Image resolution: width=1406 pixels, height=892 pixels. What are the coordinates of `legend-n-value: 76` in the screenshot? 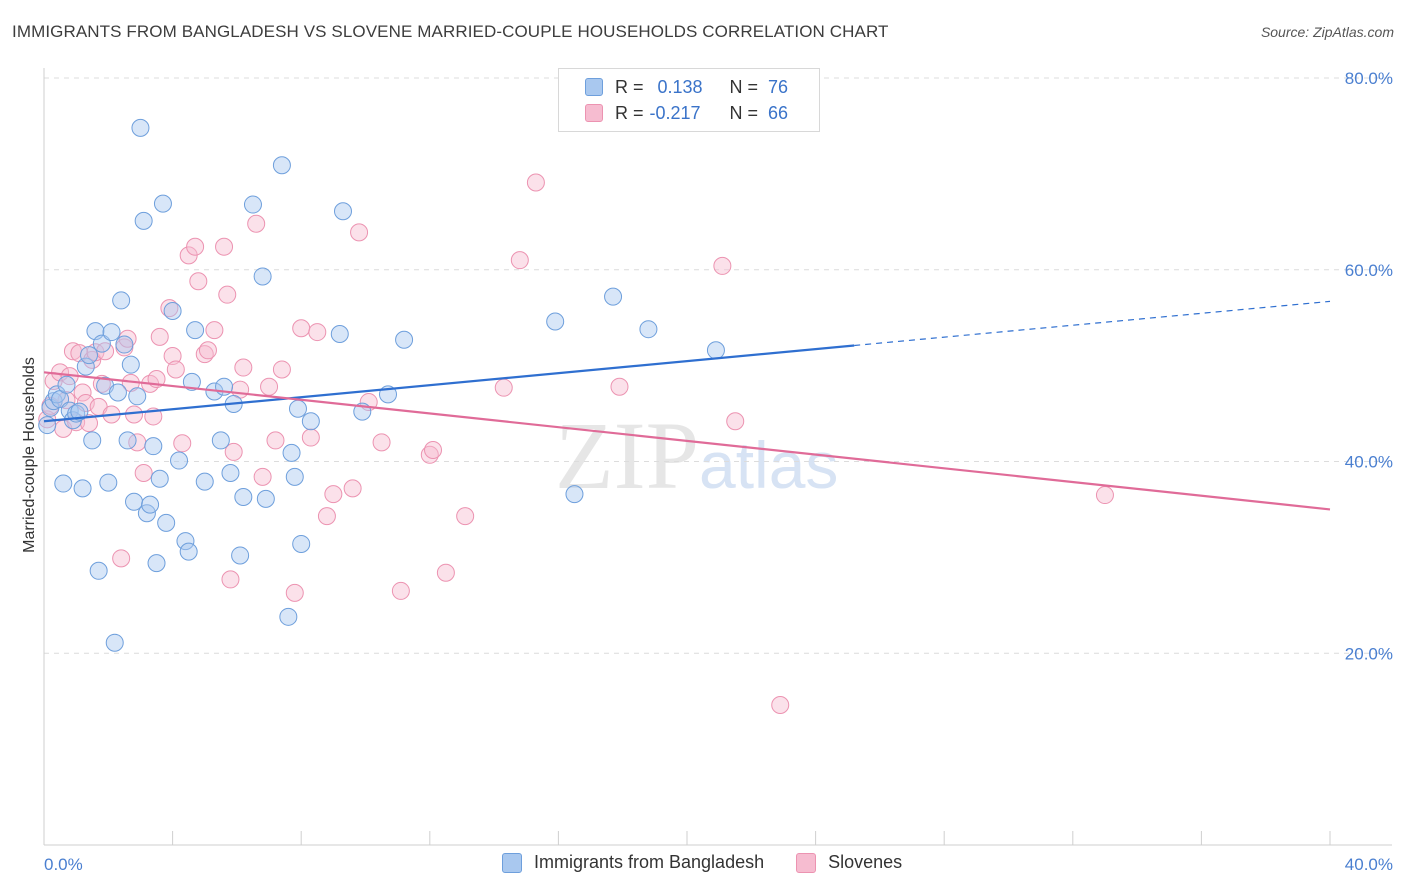 It's located at (778, 86).